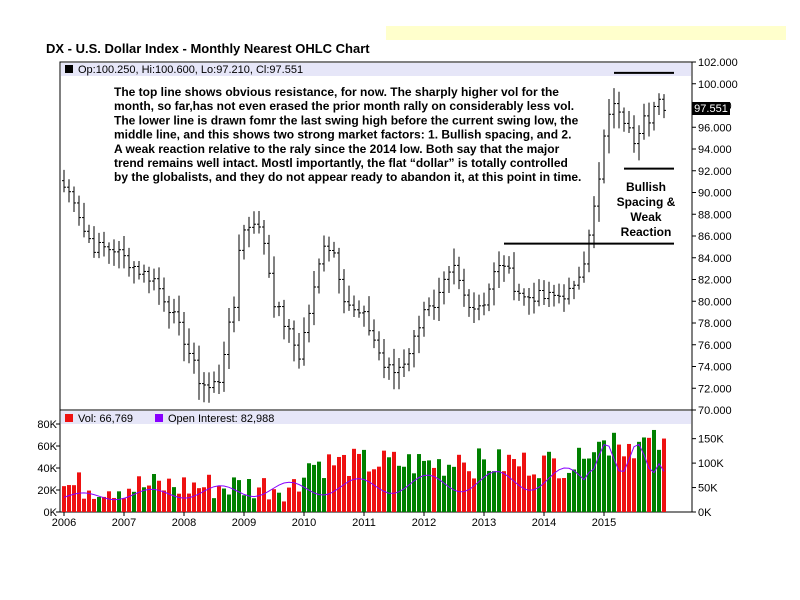  Describe the element at coordinates (715, 194) in the screenshot. I see `price-tick-label: 90.000` at that location.